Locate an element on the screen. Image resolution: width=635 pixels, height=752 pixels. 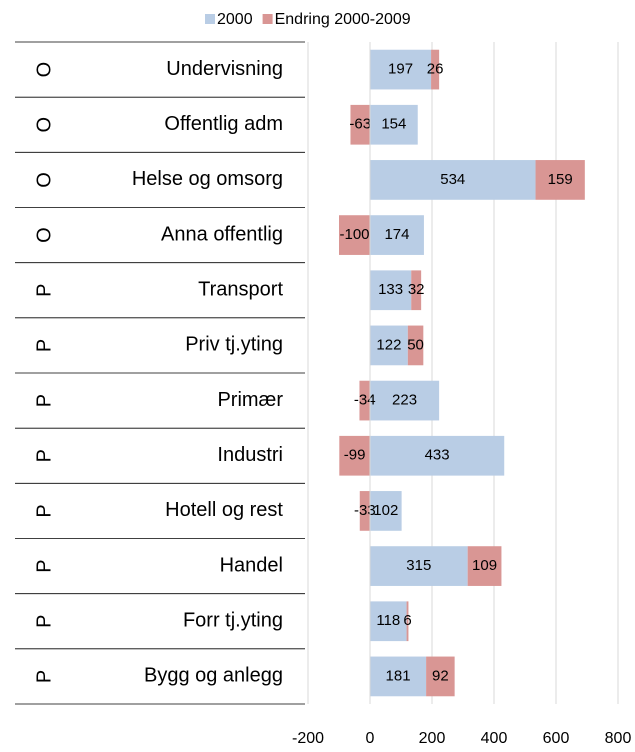
value-label: 122 is located at coordinates (388, 344).